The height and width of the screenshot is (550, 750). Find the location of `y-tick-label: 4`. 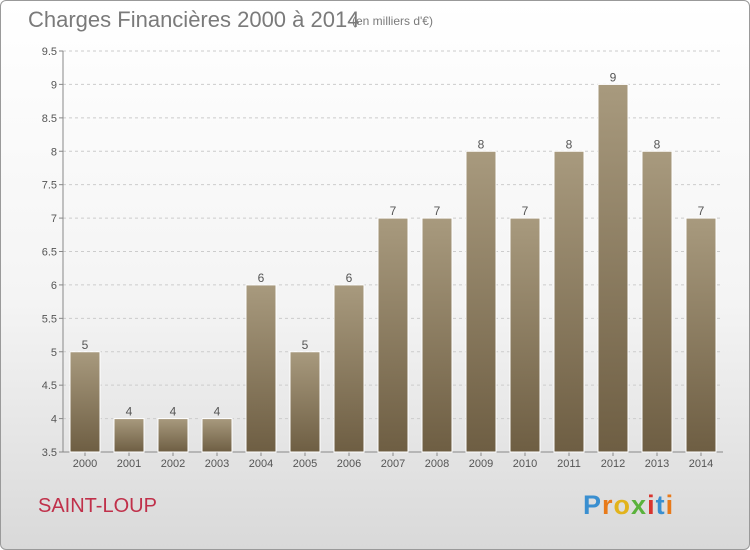

y-tick-label: 4 is located at coordinates (54, 420).